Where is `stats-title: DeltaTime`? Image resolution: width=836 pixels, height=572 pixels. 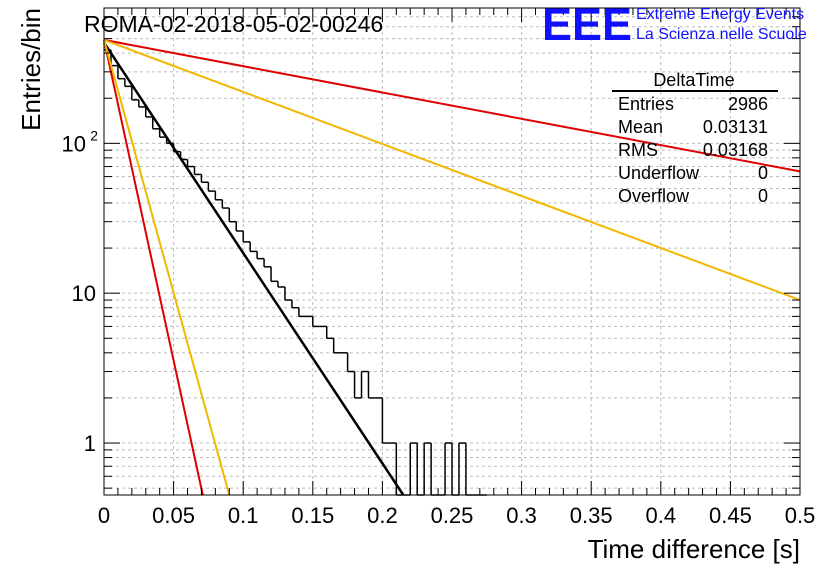 stats-title: DeltaTime is located at coordinates (693, 80).